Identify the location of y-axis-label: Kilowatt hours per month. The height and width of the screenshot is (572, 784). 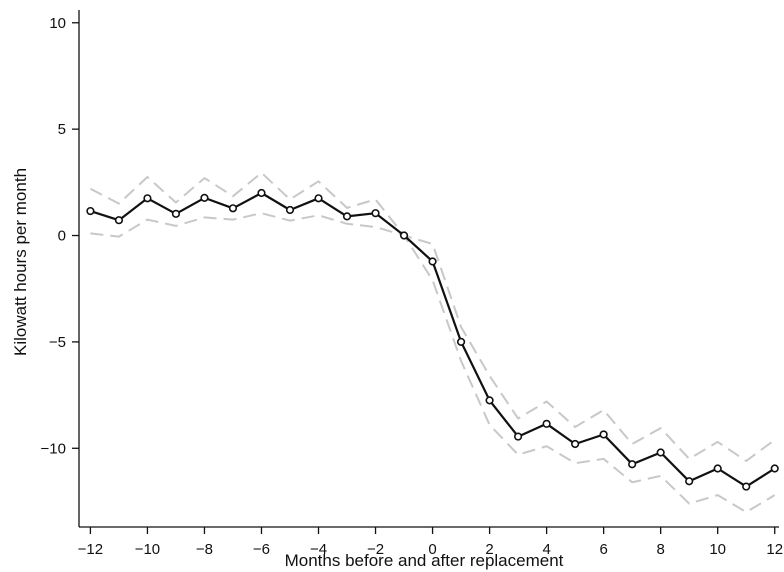
(20, 262).